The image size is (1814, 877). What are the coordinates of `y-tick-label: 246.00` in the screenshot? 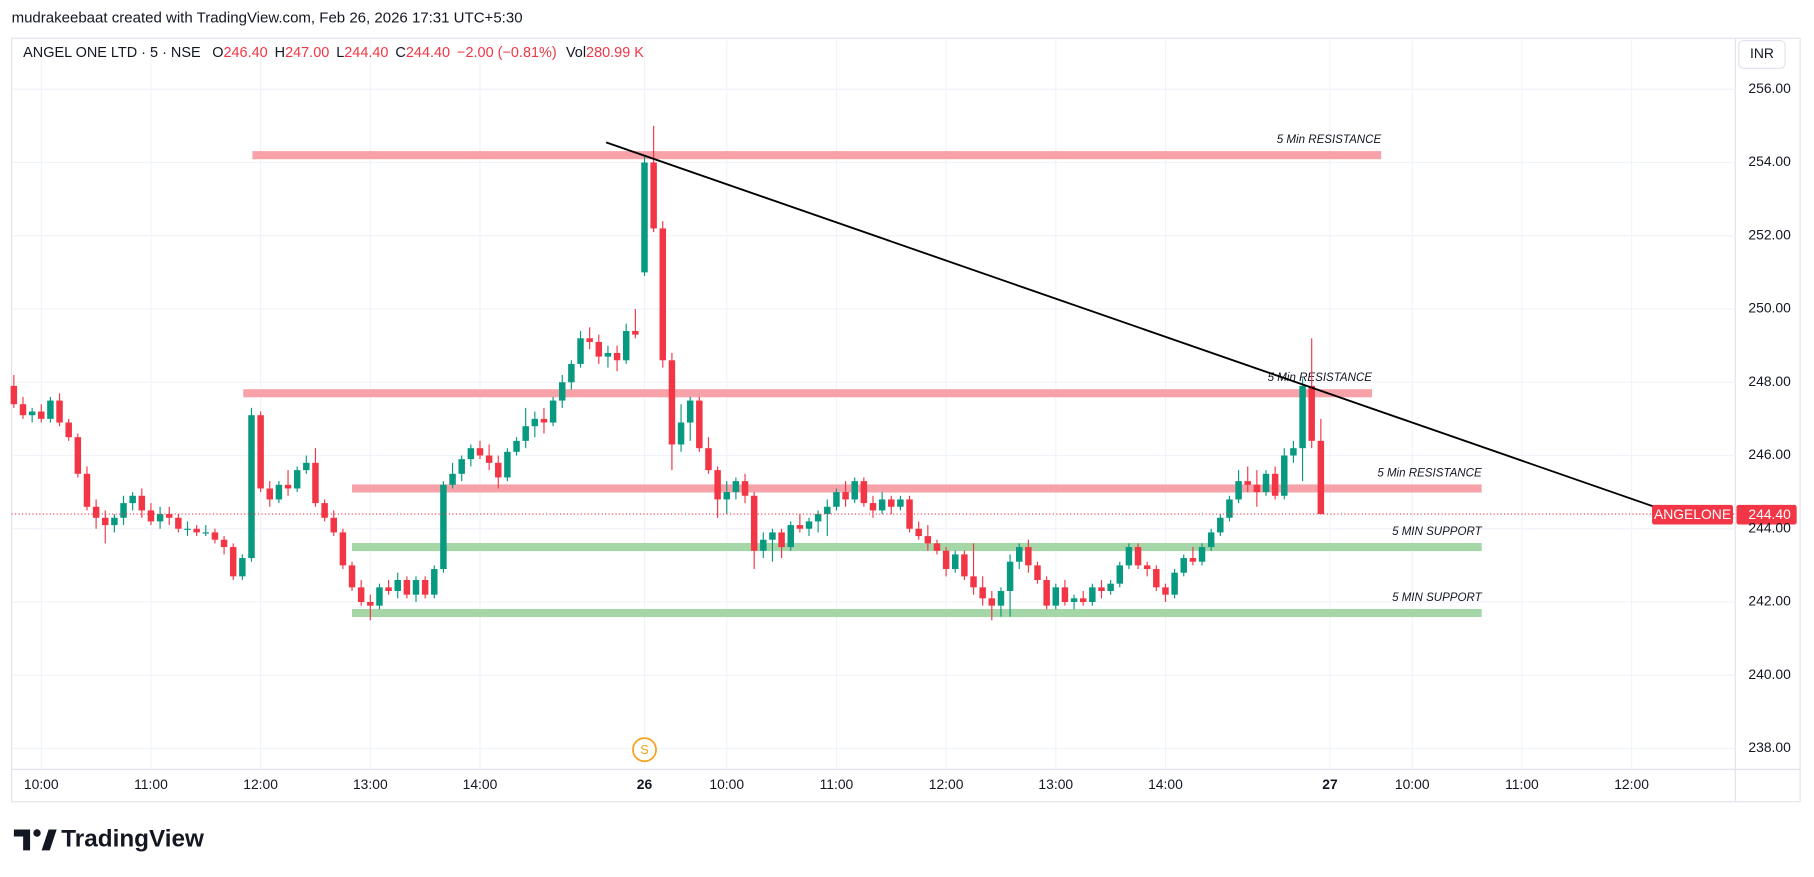 It's located at (1769, 454).